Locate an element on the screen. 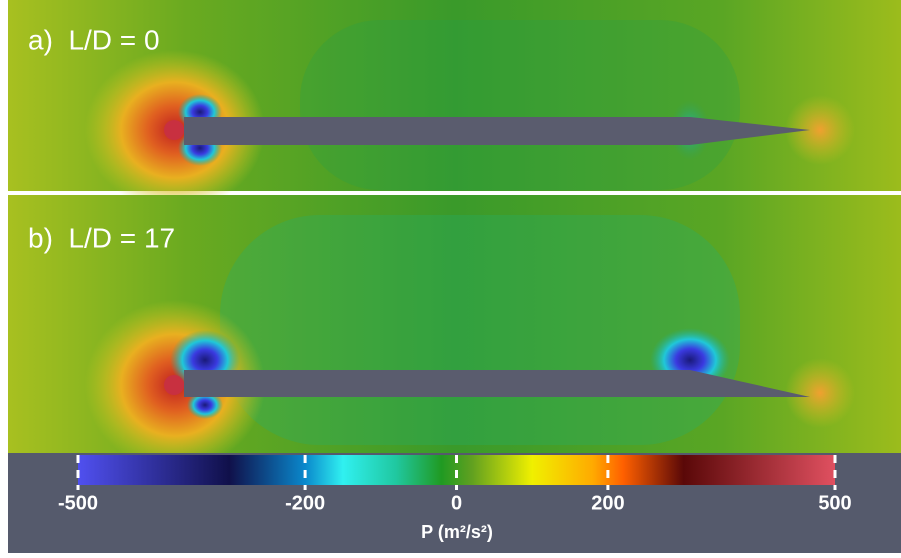 The width and height of the screenshot is (901, 558). colorbar-label: P (m²/s²) is located at coordinates (457, 532).